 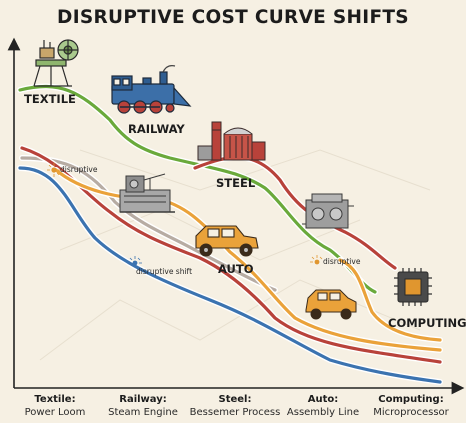 What do you see at coordinates (143, 412) in the screenshot?
I see `era-tech: Steam Engine` at bounding box center [143, 412].